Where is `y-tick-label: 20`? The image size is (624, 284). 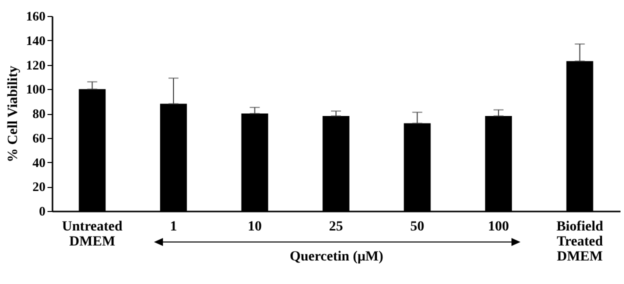
y-tick-label: 20 is located at coordinates (39, 186).